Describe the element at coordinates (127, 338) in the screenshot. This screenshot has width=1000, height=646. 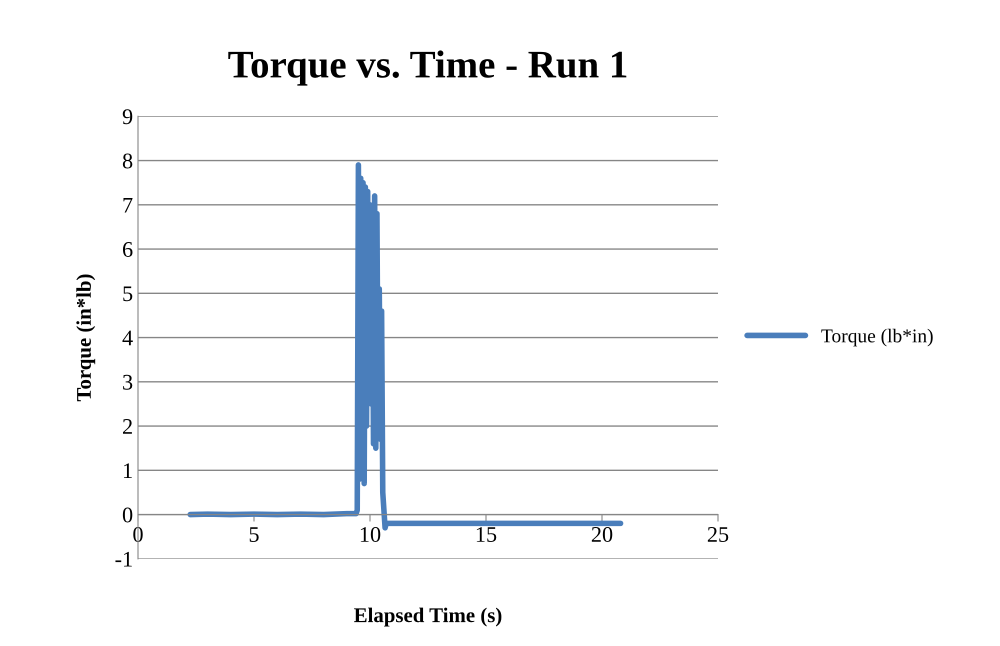
I see `y-tick-label: 4` at that location.